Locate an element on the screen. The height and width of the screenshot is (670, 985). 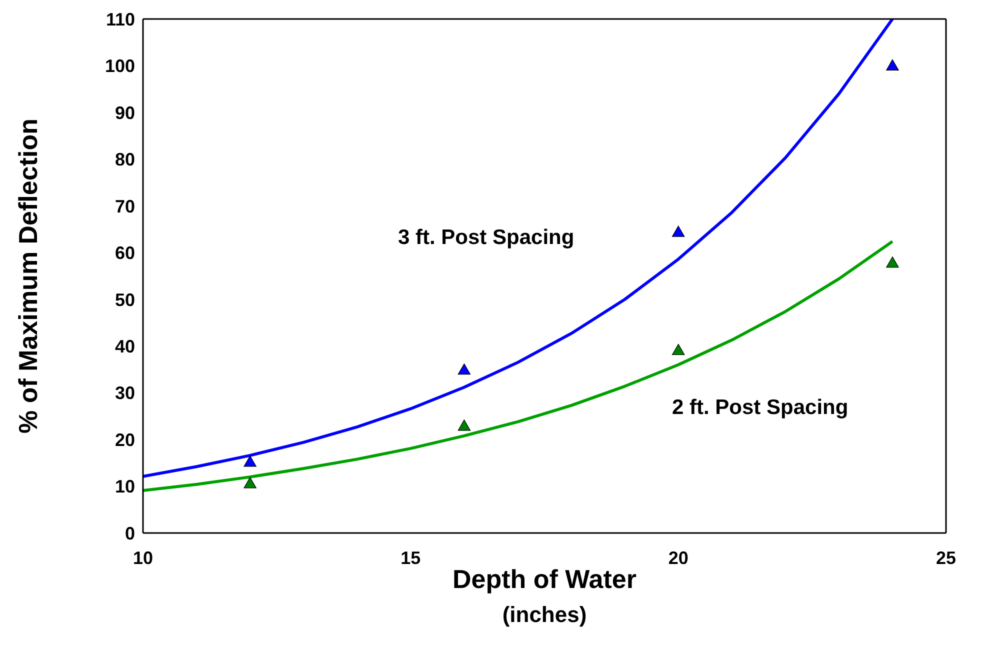
y-tick-label: 70 is located at coordinates (124, 206).